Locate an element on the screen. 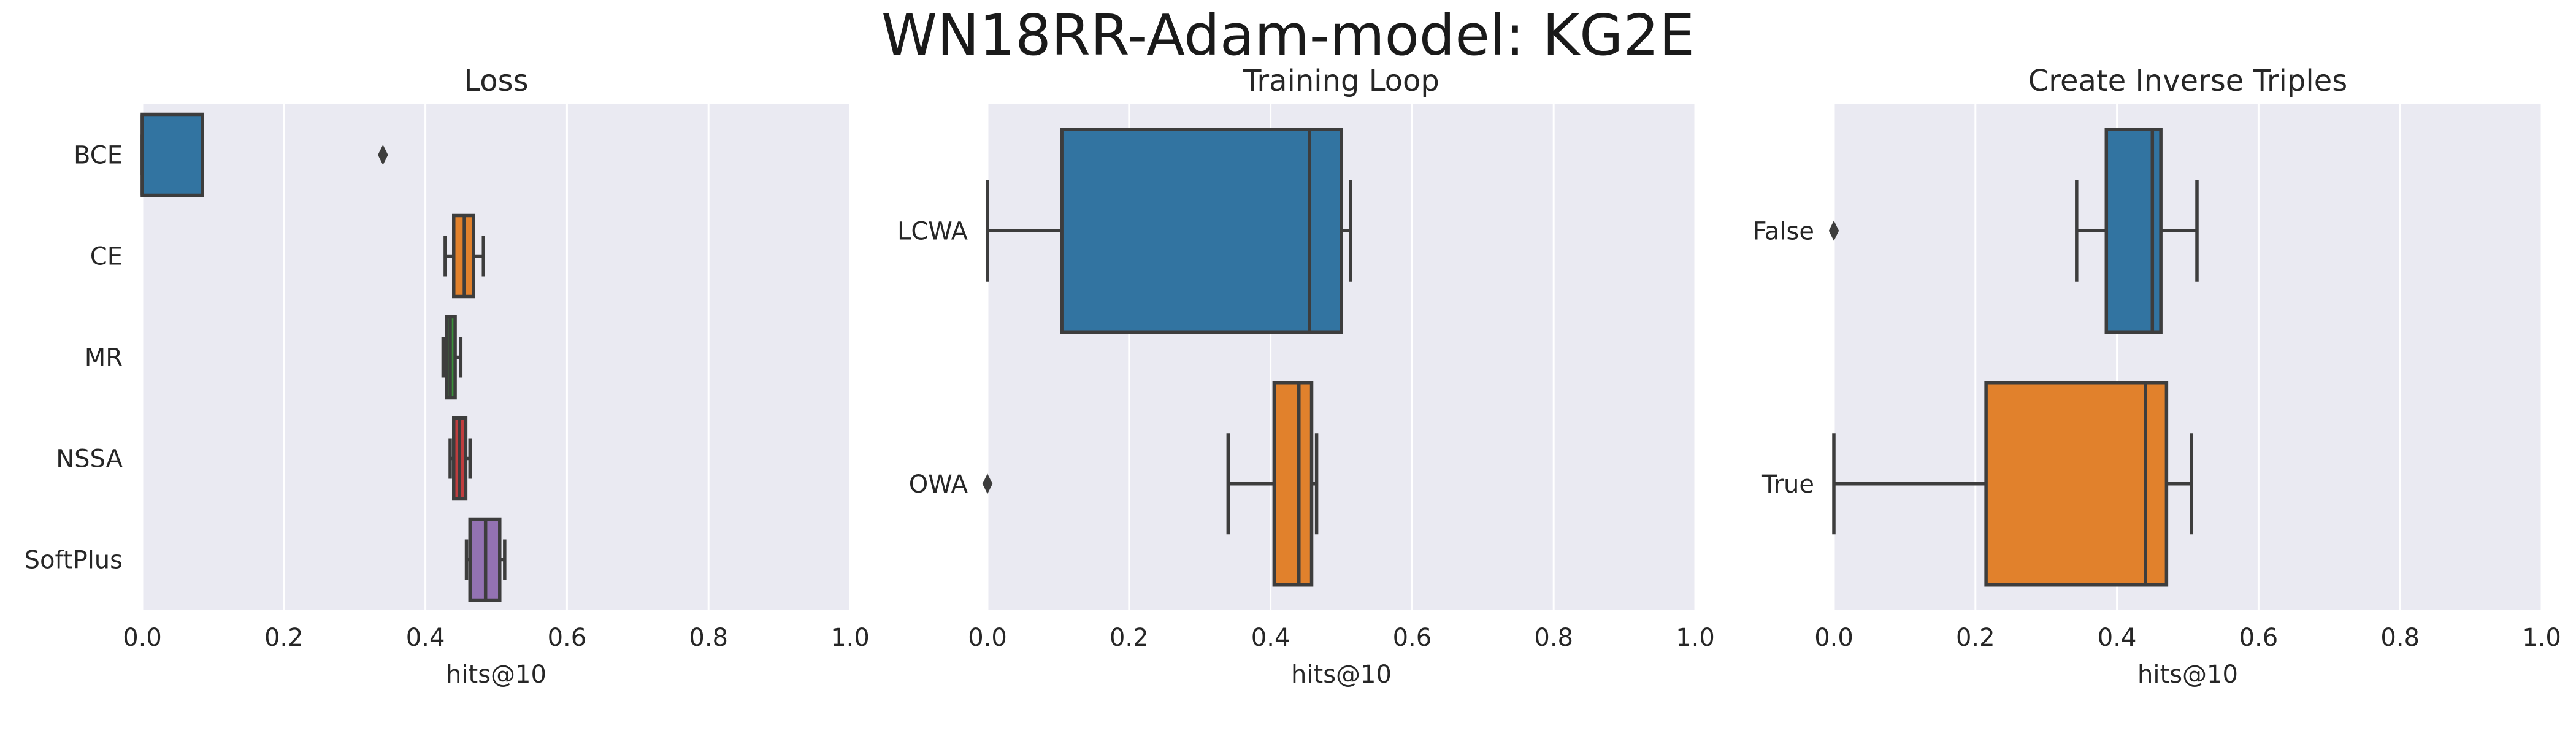 This screenshot has height=736, width=2576. box-mr: MR is located at coordinates (274, 357).